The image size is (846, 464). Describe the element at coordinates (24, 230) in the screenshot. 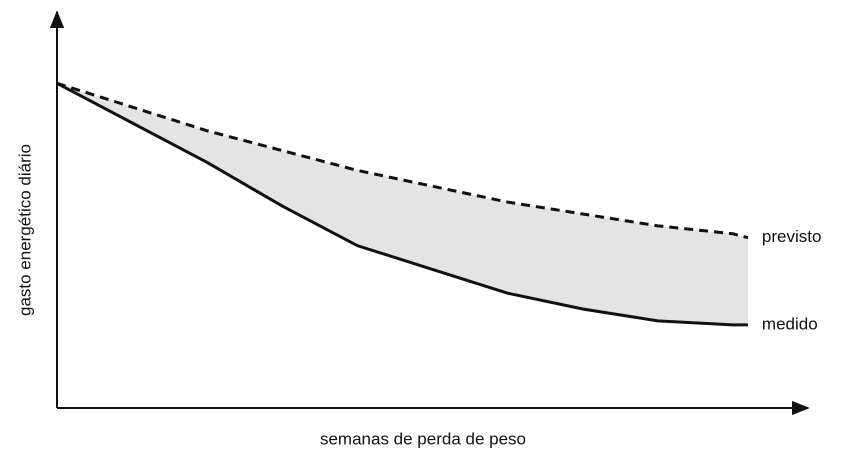

I see `y-axis-title: gasto energético diário` at that location.